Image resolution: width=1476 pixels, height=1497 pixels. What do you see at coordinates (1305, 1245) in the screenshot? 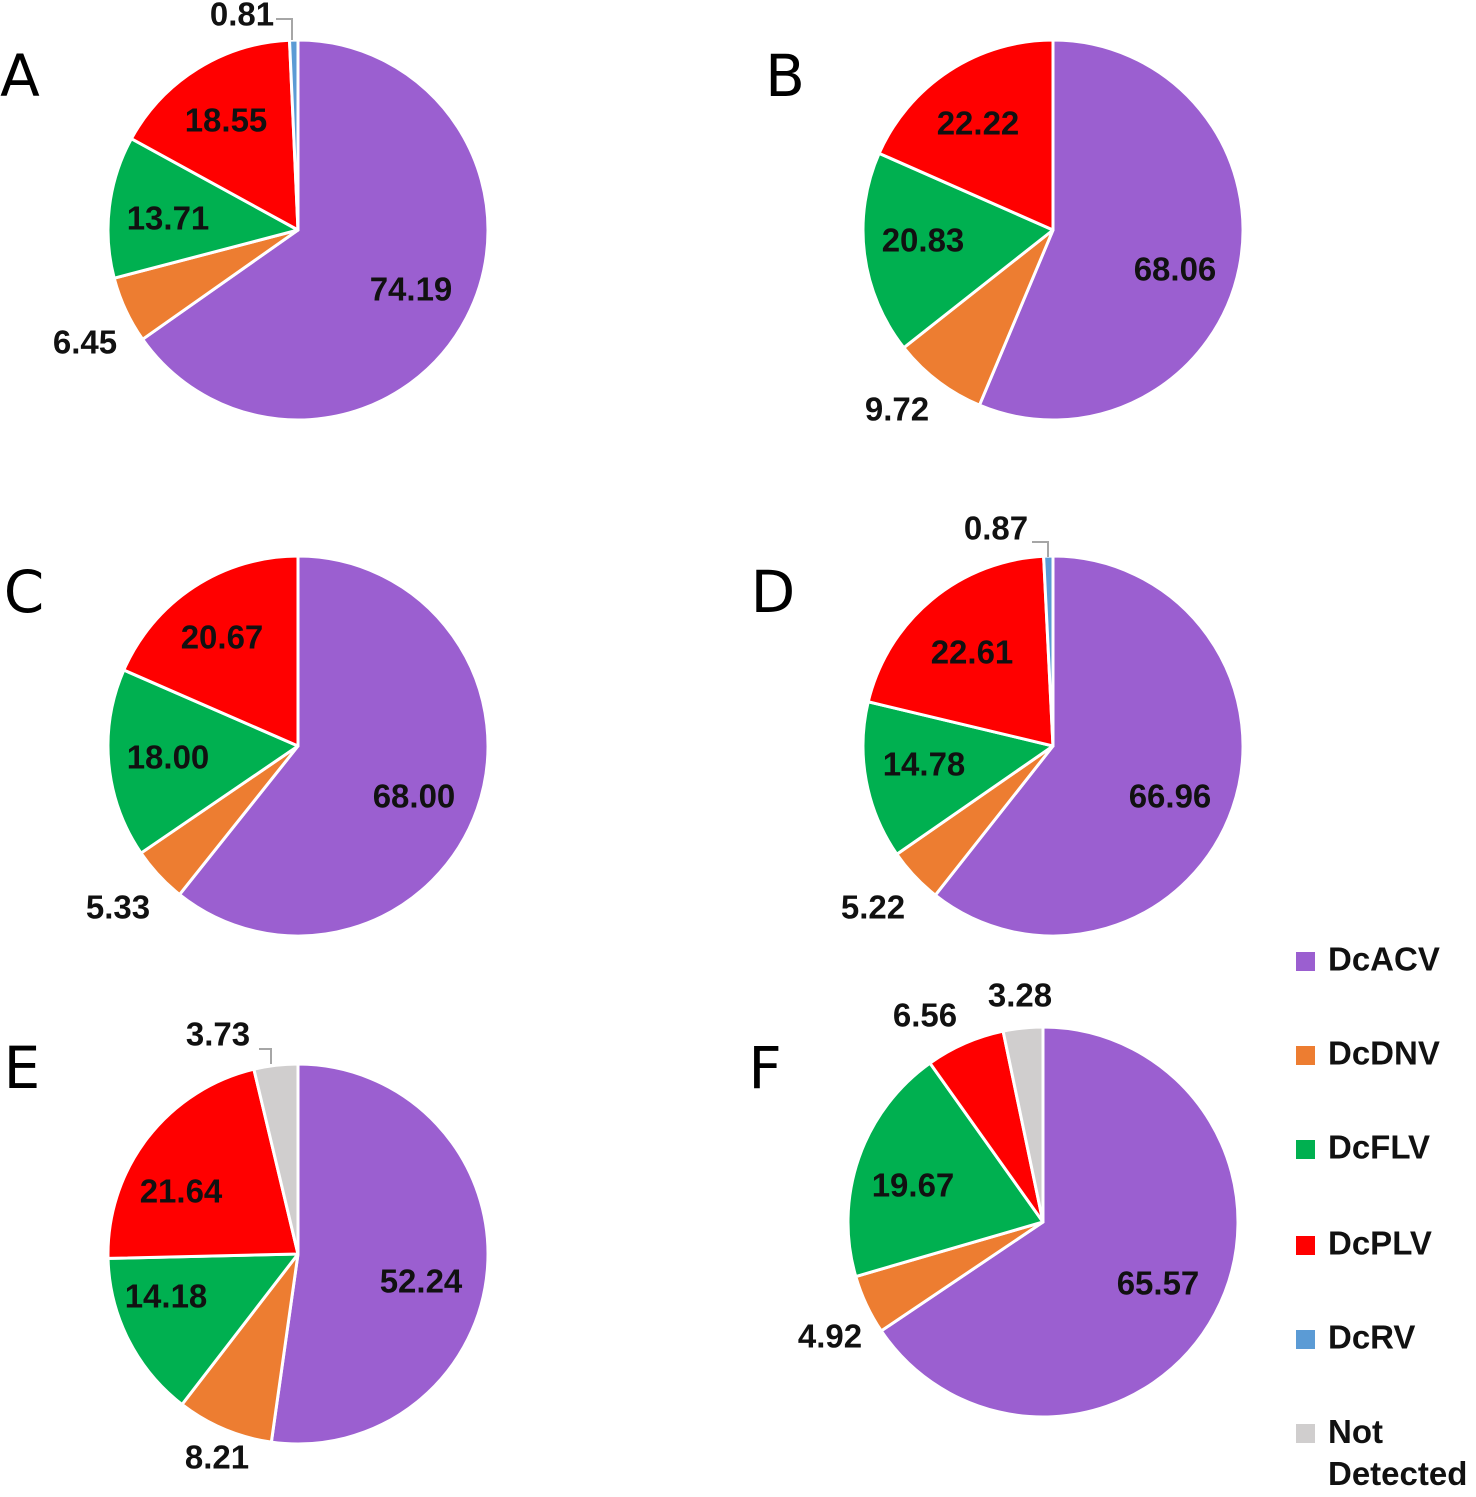
I see `legend-swatch-dcplv` at bounding box center [1305, 1245].